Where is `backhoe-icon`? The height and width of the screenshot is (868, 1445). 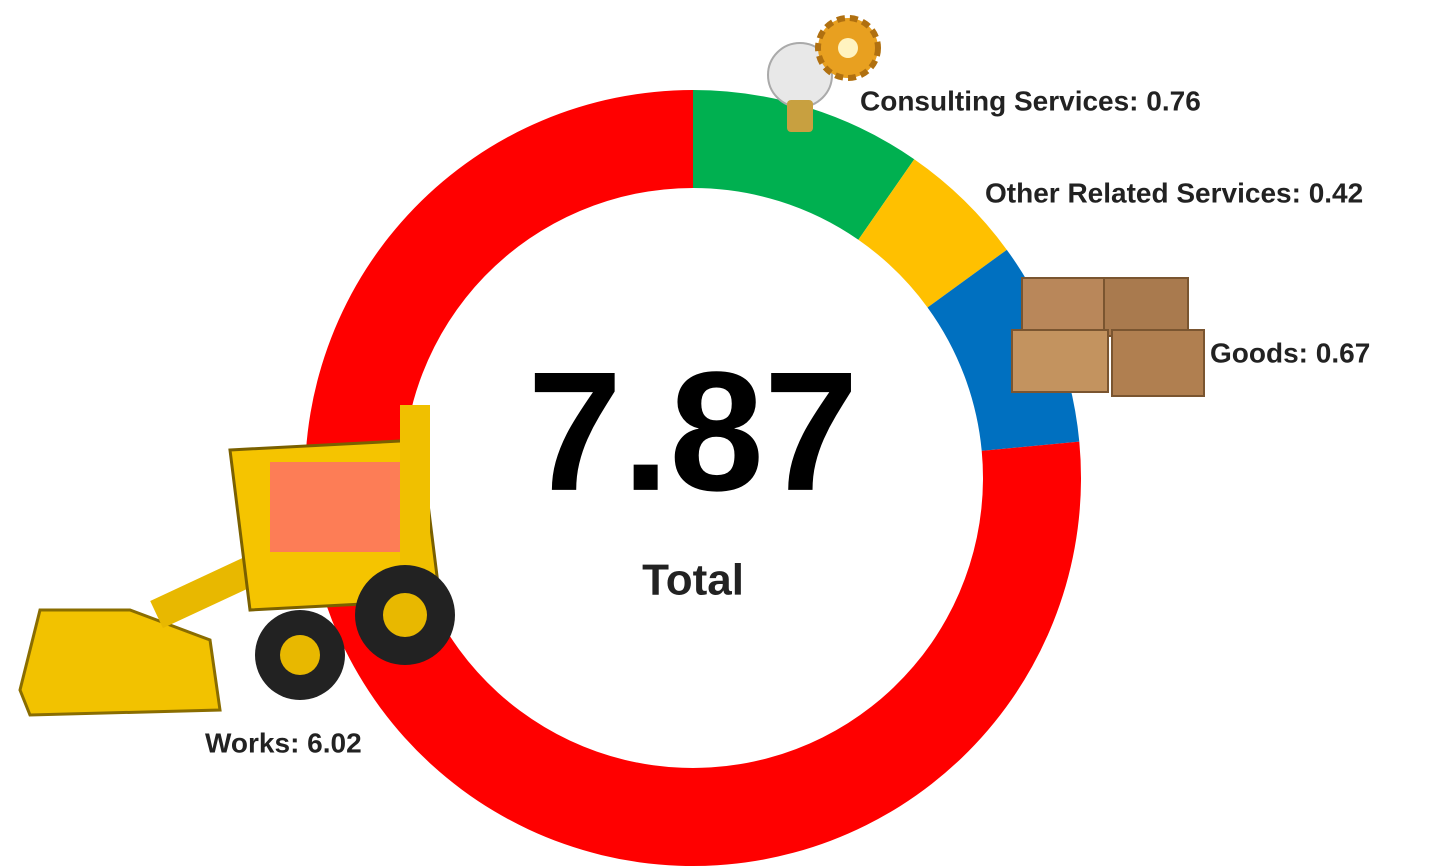
backhoe-icon is located at coordinates (236, 561).